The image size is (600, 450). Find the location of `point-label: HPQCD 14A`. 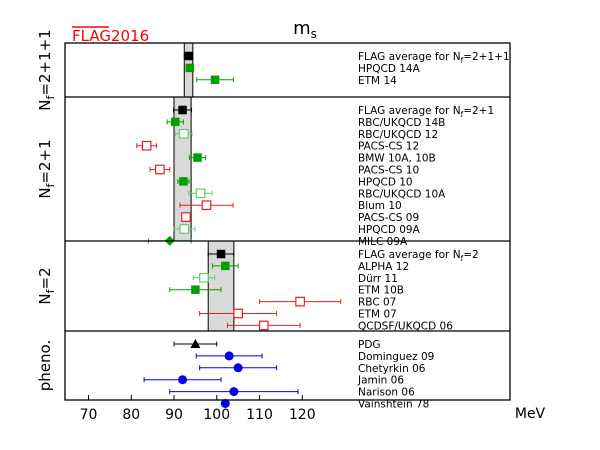

point-label: HPQCD 14A is located at coordinates (389, 69).